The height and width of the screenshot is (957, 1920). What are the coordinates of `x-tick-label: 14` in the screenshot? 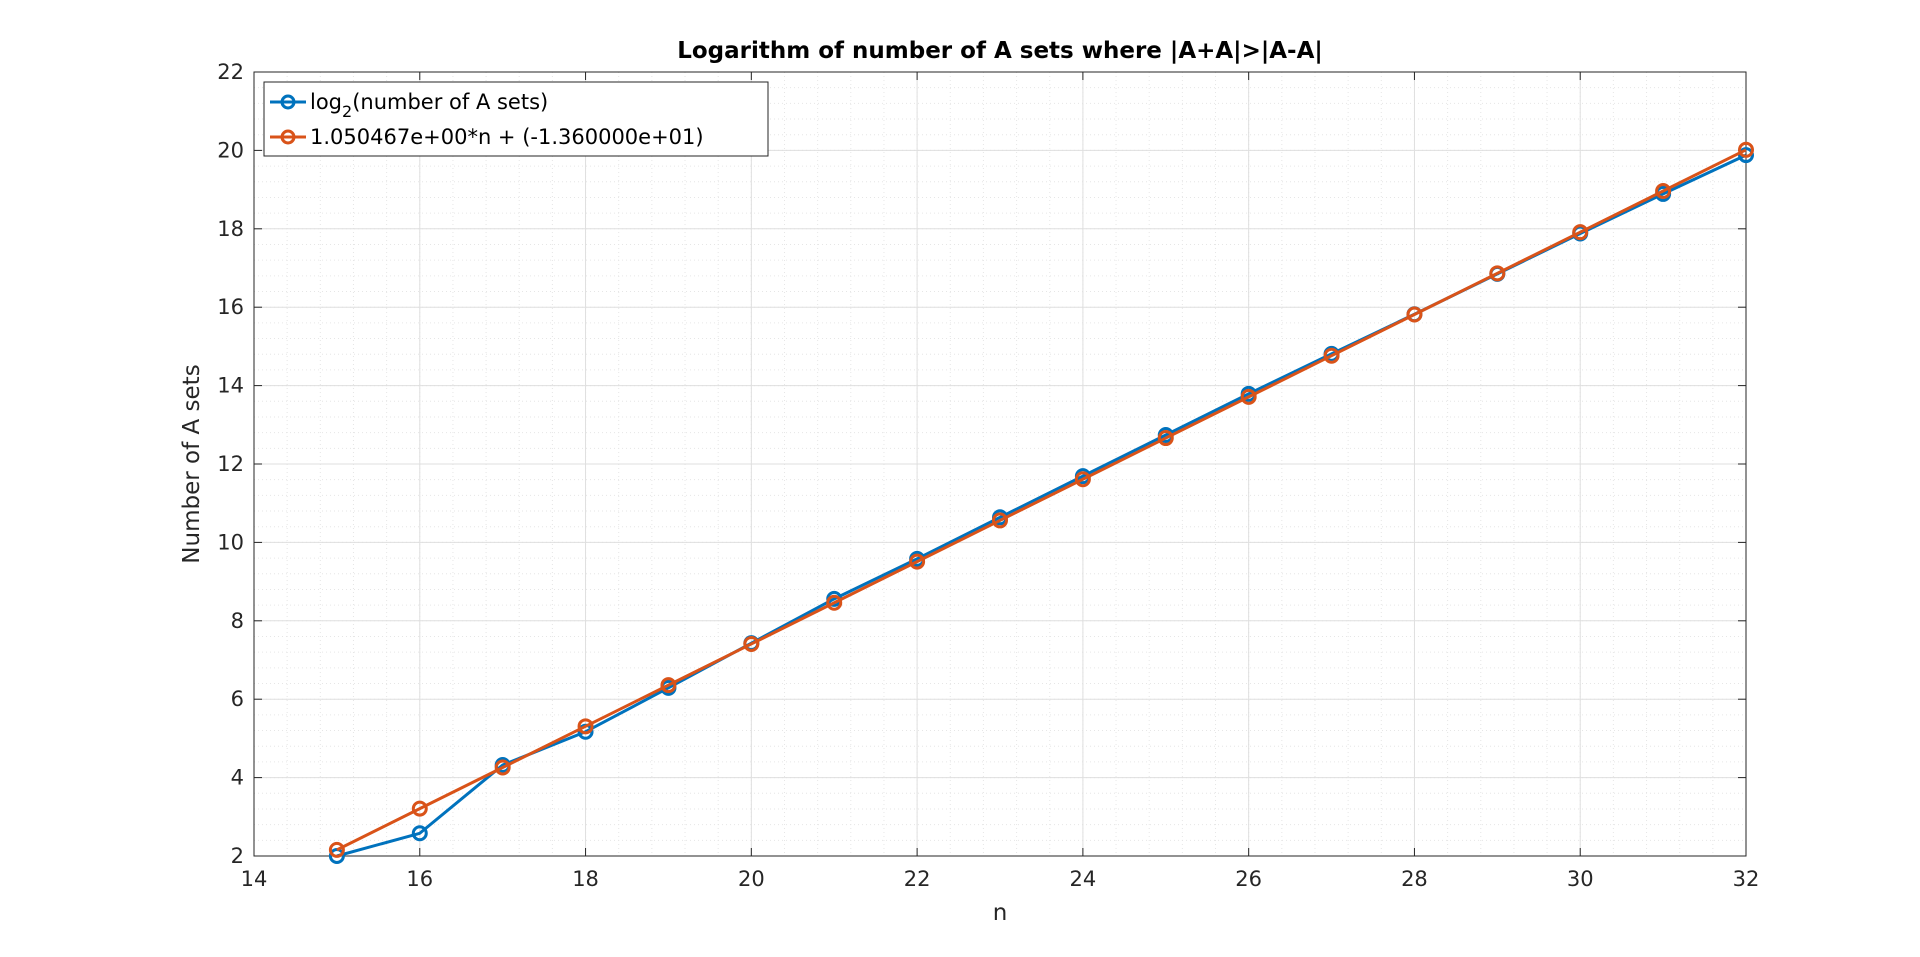 It's located at (254, 879).